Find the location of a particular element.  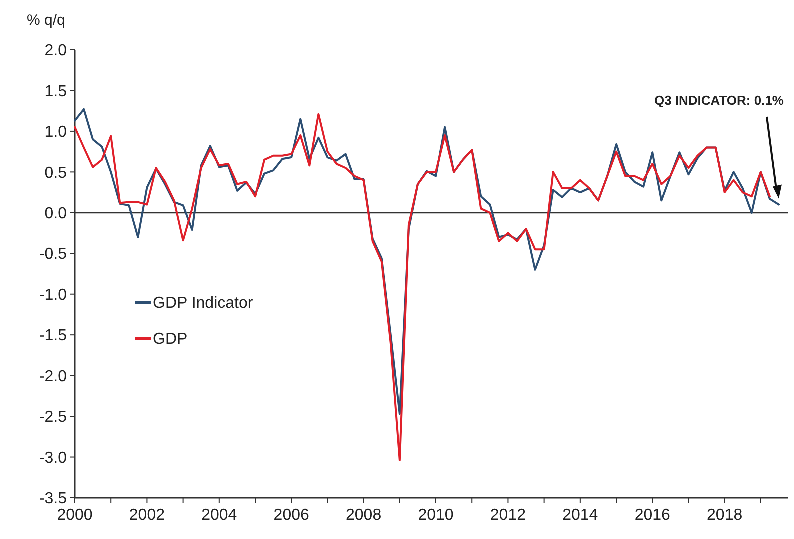

x-tick-label: 2016 is located at coordinates (652, 515).